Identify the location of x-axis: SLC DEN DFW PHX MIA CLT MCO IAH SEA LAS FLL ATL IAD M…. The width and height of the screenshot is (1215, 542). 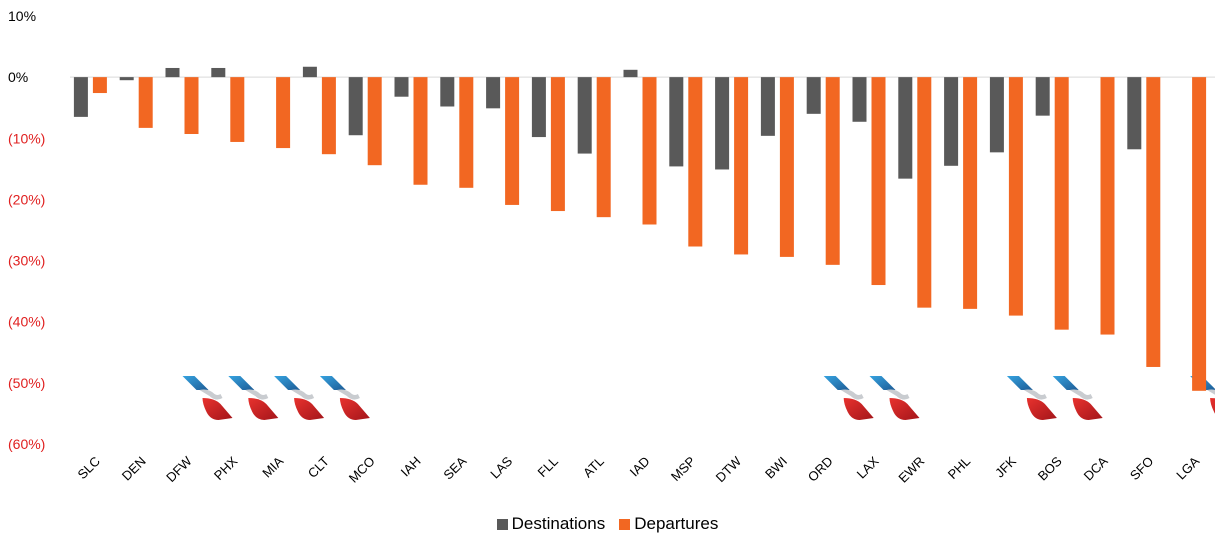
(639, 469).